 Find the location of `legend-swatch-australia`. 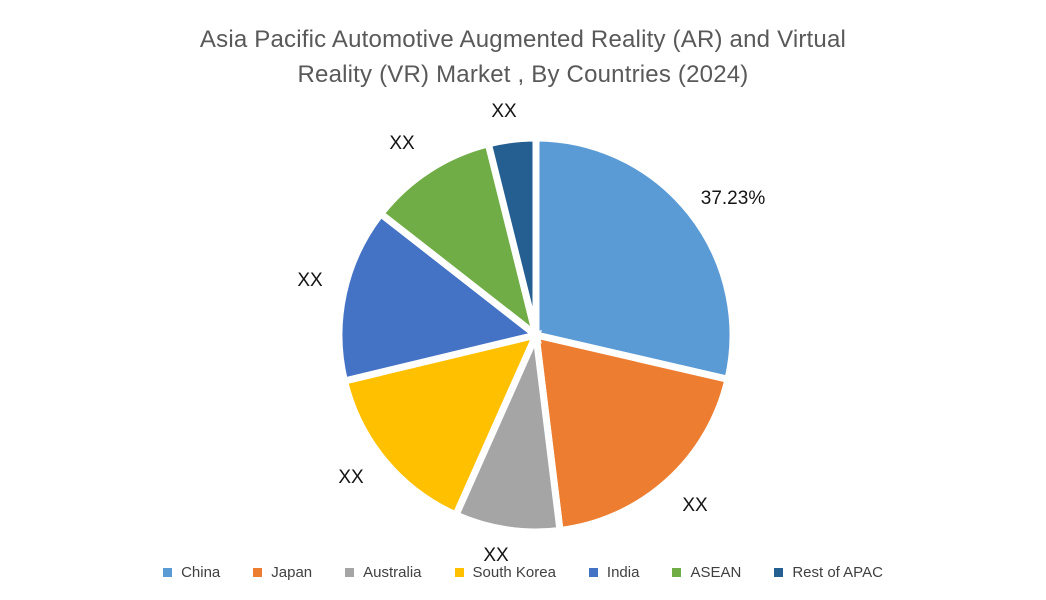

legend-swatch-australia is located at coordinates (350, 572).